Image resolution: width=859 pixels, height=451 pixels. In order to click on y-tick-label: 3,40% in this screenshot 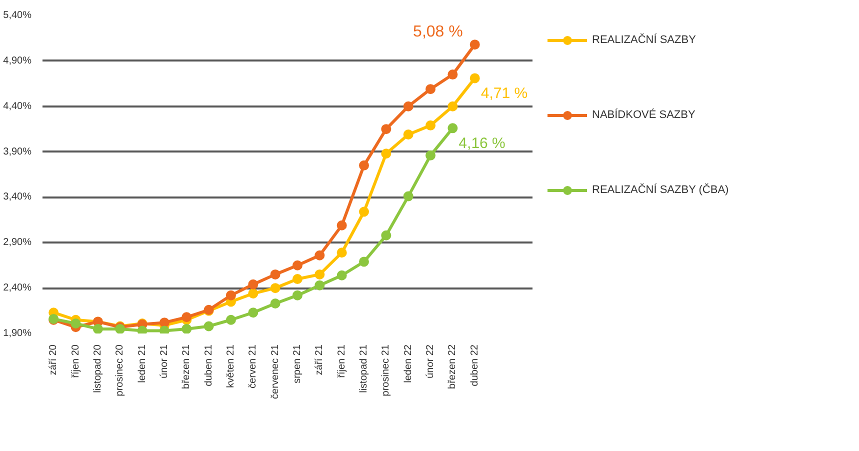, I will do `click(17, 197)`.